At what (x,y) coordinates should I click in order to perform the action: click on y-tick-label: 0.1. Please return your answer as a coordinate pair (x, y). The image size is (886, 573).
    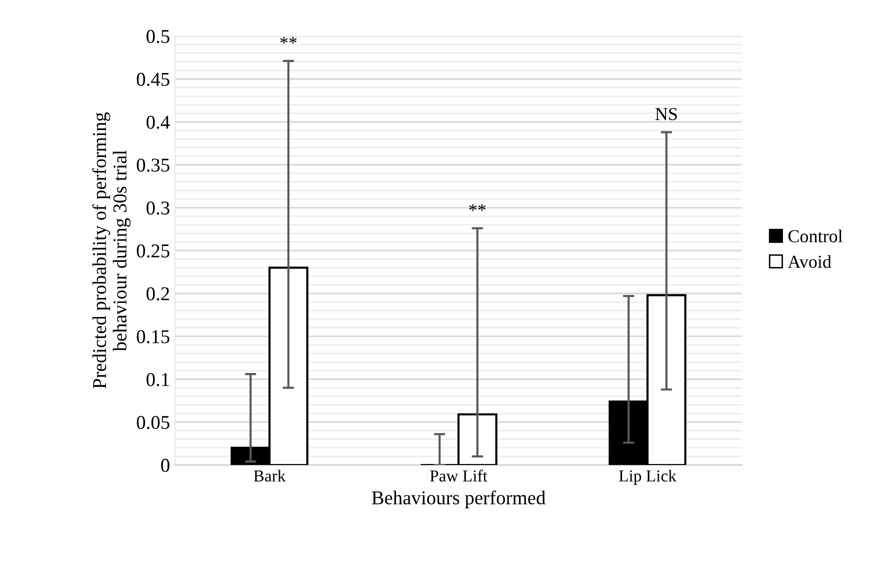
    Looking at the image, I should click on (157, 379).